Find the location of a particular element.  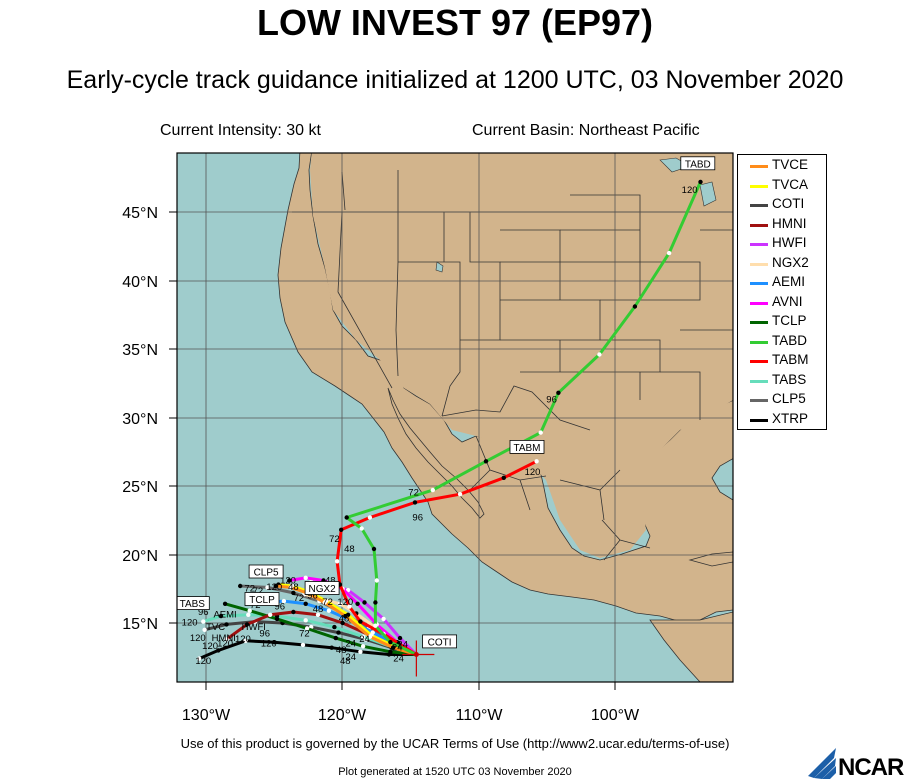

lat-label-15: 15°N is located at coordinates (140, 624).